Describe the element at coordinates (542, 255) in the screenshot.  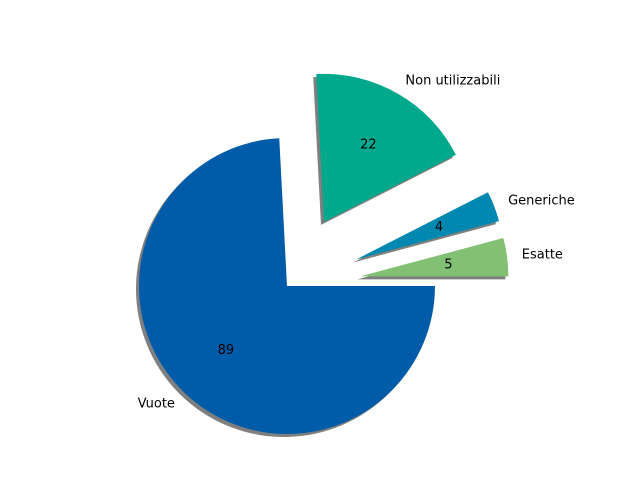
I see `slice-label-esatte: Esatte` at that location.